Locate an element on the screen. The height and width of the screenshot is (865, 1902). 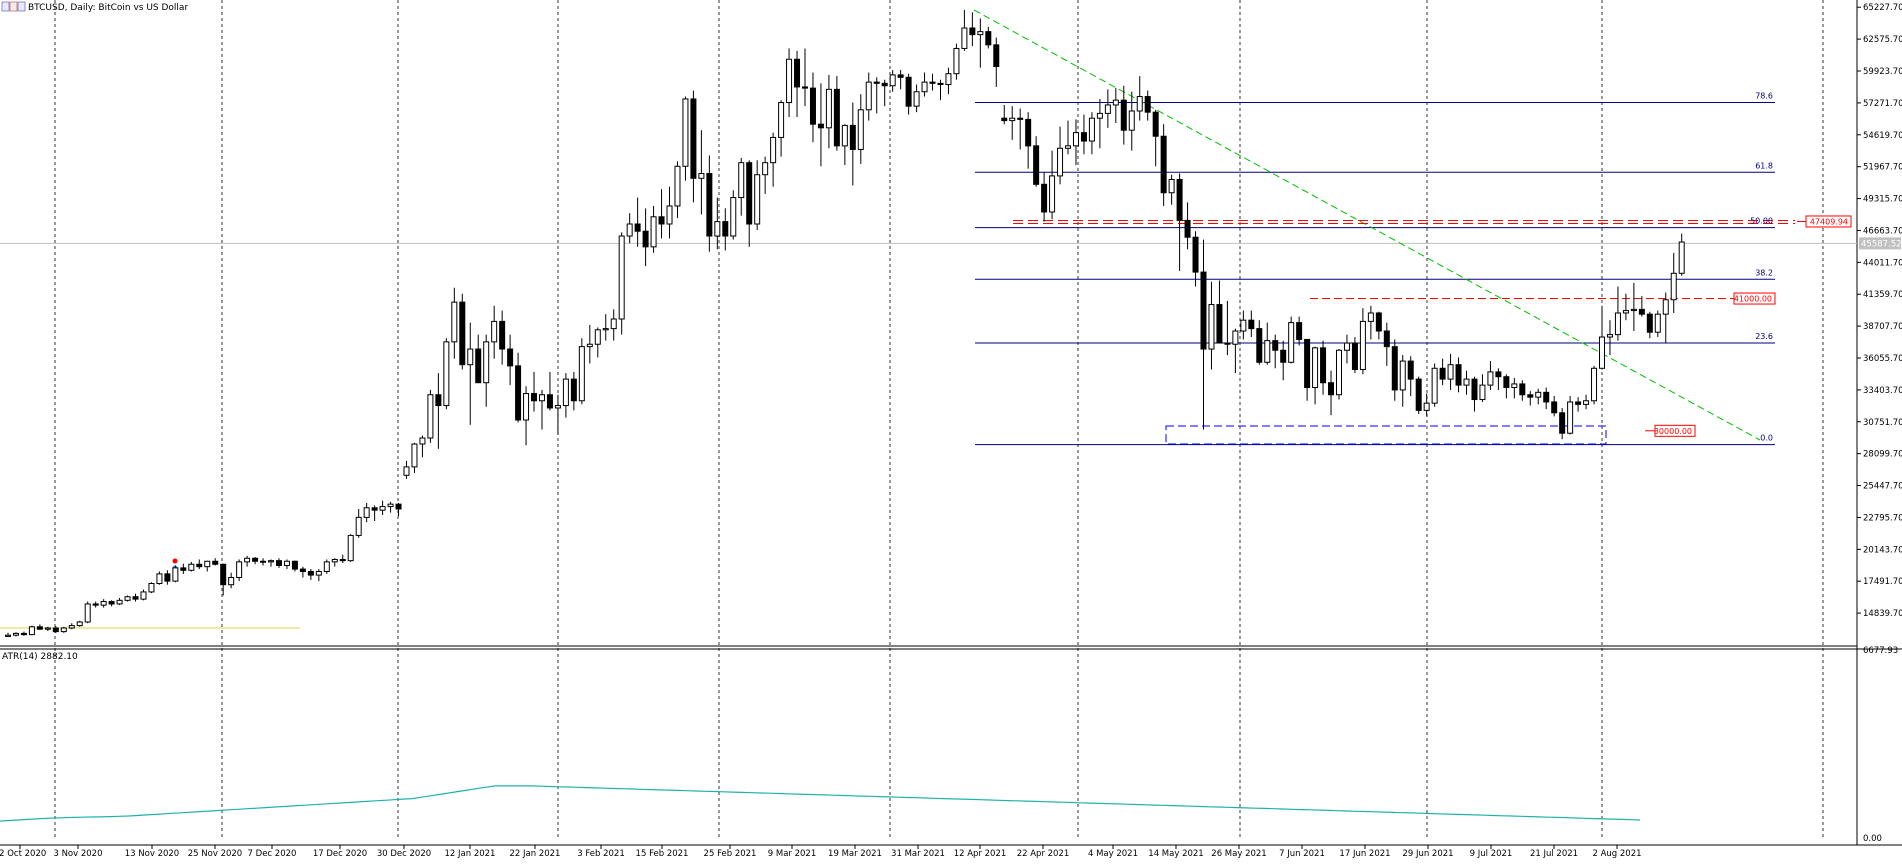
price-tick-label: 54619.70 is located at coordinates (1882, 136).